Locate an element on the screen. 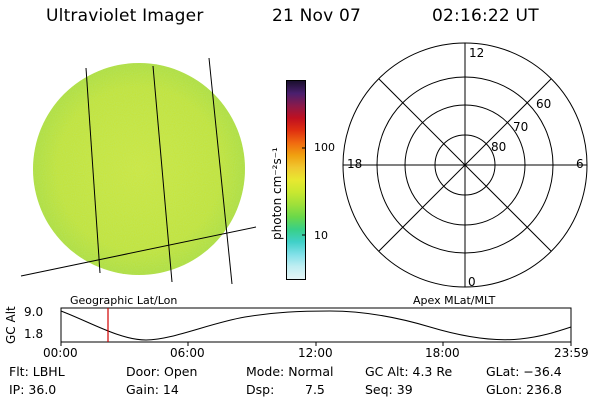  info-dsp-value: 7.5 is located at coordinates (315, 389).